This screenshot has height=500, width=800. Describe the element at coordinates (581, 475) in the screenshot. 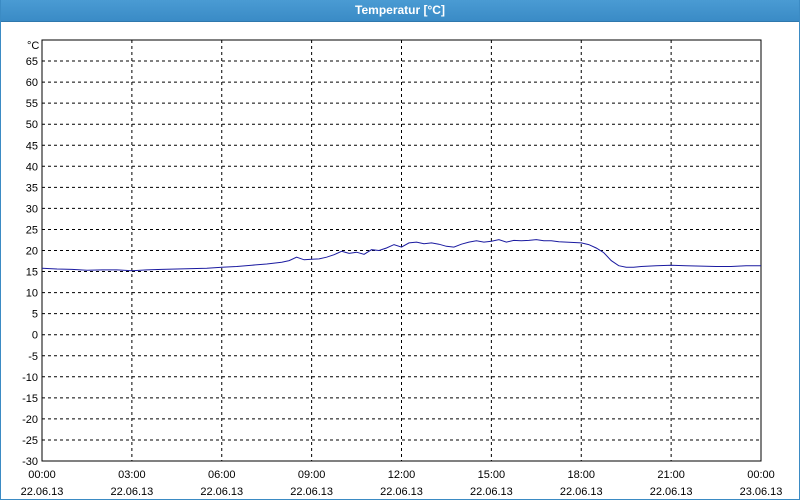

I see `x-tick-time-label: 18:00` at that location.